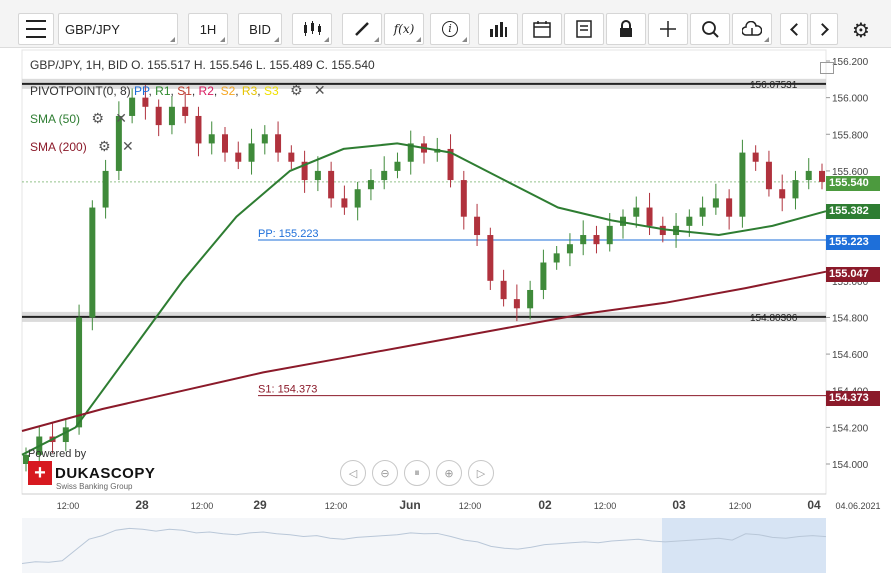 The image size is (891, 573). What do you see at coordinates (57, 454) in the screenshot?
I see `powered-by-text: Powered by` at bounding box center [57, 454].